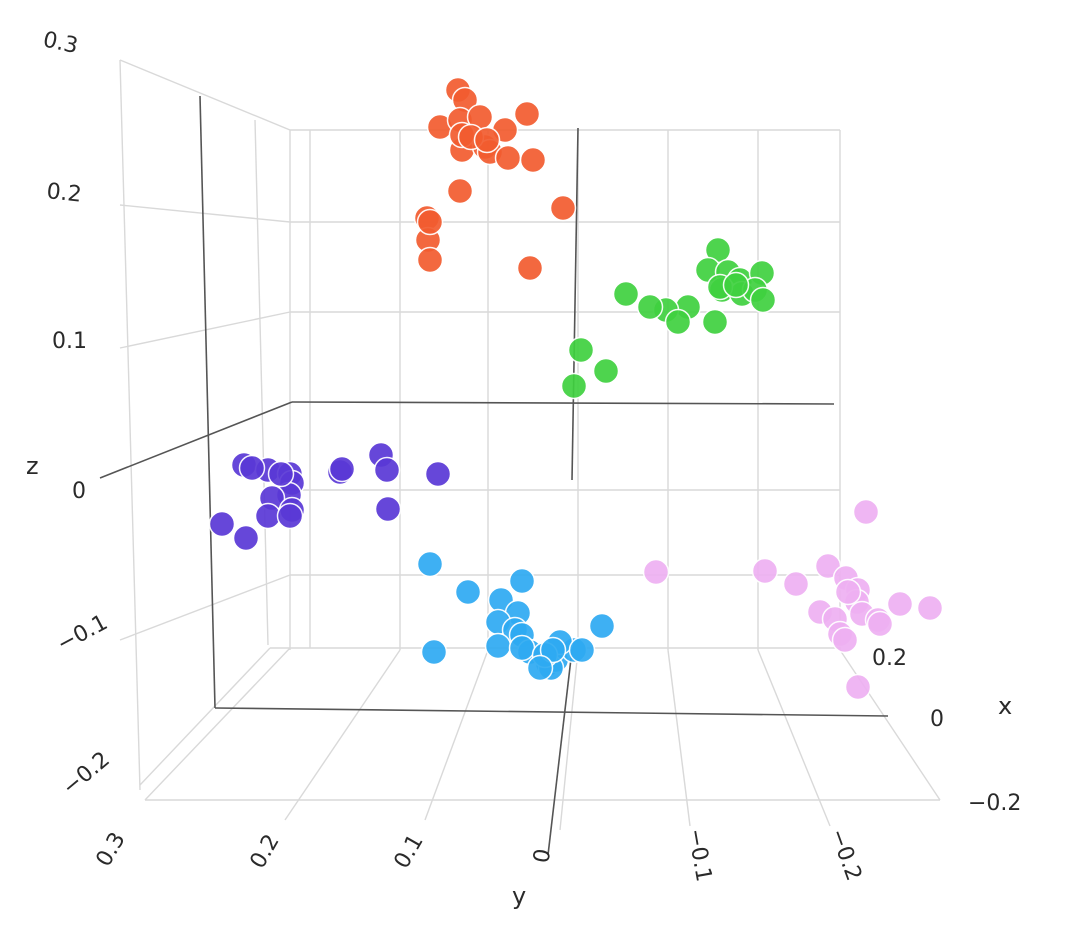 This screenshot has height=938, width=1080. I want to click on y-axis-title: y, so click(519, 896).